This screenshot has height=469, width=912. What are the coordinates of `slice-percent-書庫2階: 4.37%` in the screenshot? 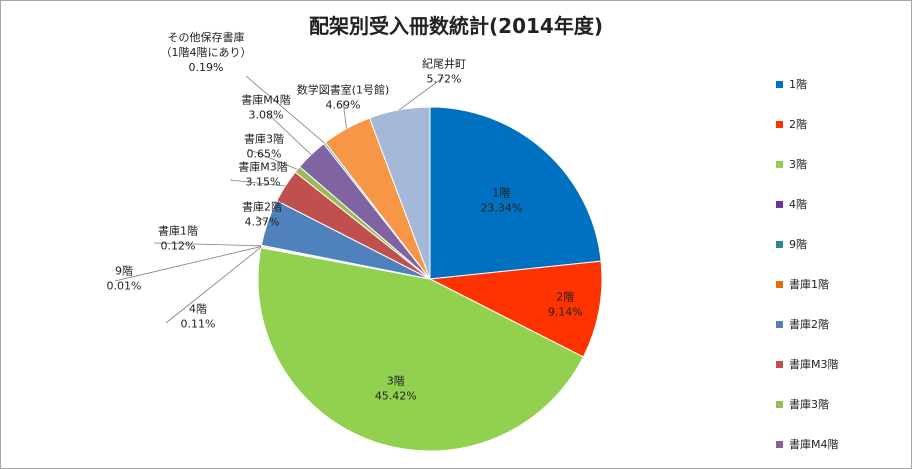 It's located at (262, 222).